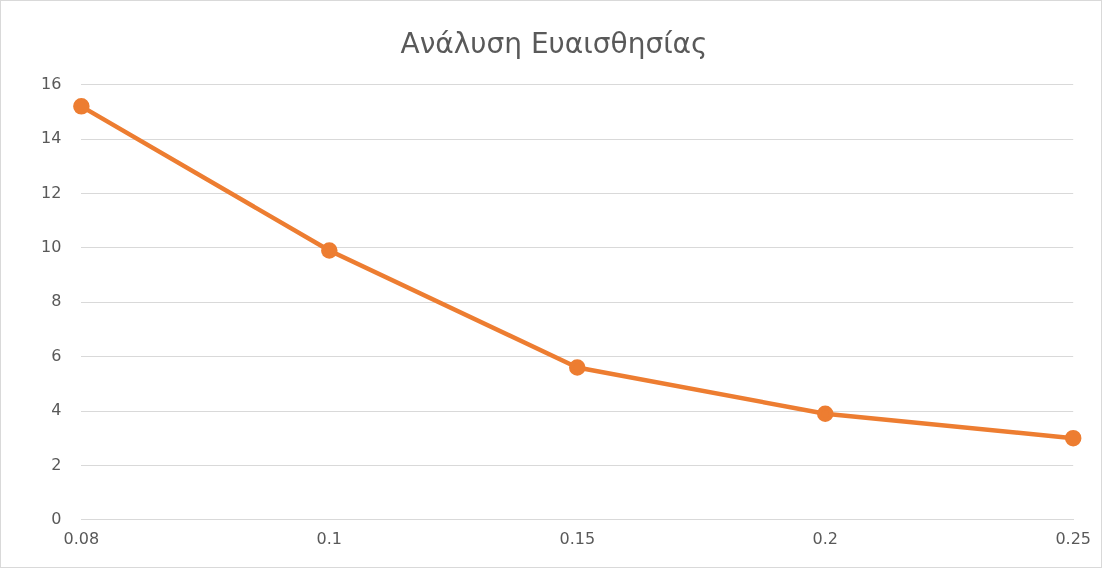 The width and height of the screenshot is (1102, 568). I want to click on x-tick-label: 0.2, so click(825, 538).